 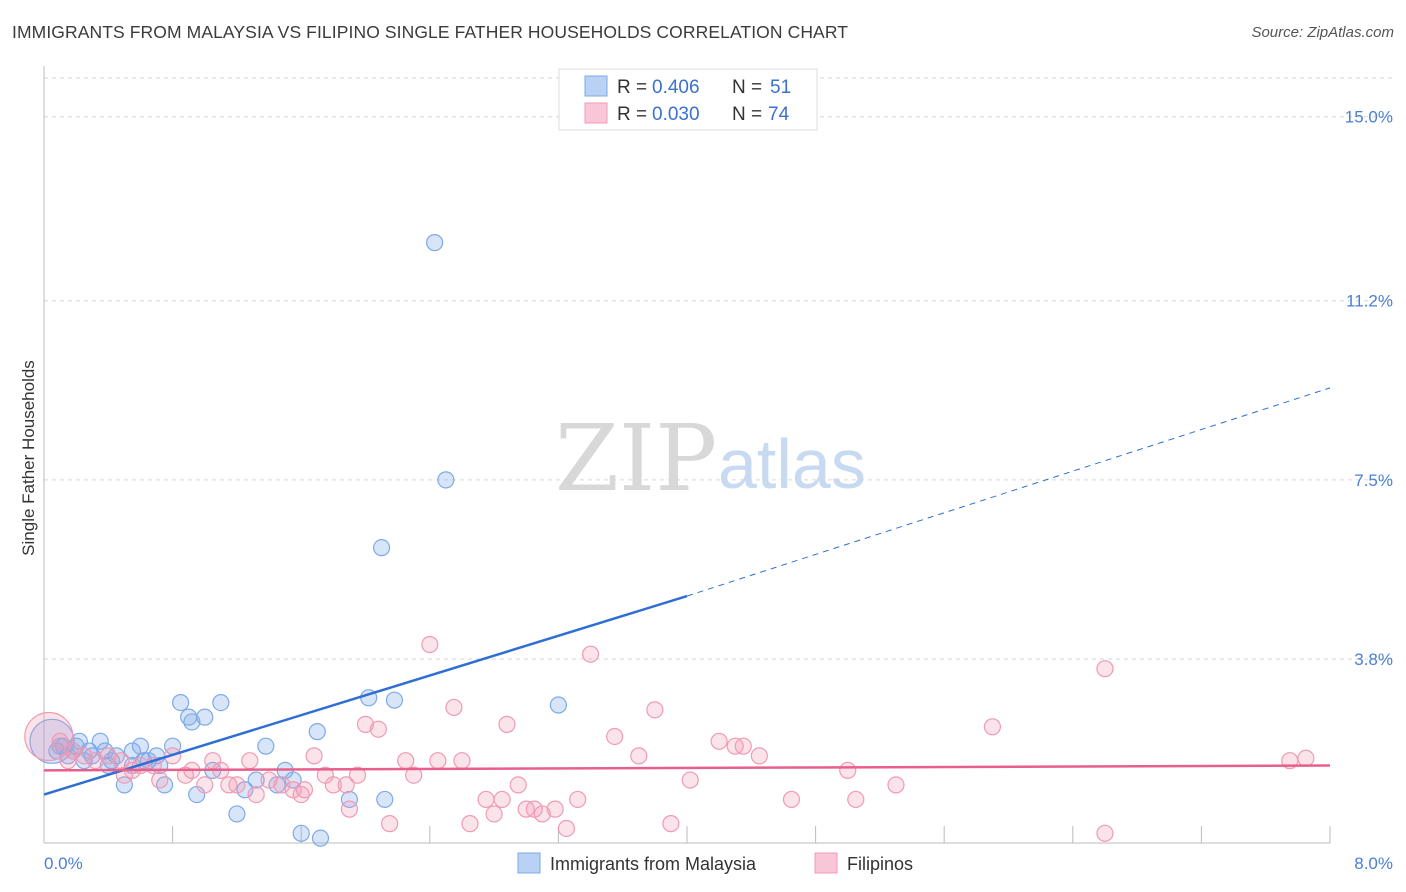 I want to click on series-legend: Immigrants from Malaysia Filipinos, so click(x=715, y=863).